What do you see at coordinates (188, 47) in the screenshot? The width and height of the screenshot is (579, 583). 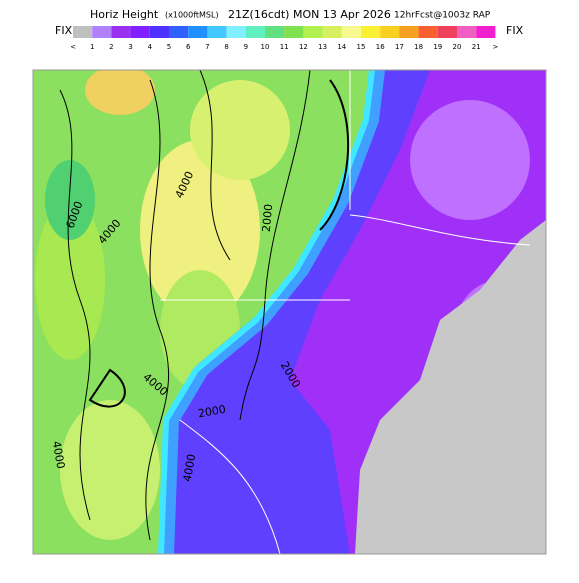 I see `colorbar-label: 6` at bounding box center [188, 47].